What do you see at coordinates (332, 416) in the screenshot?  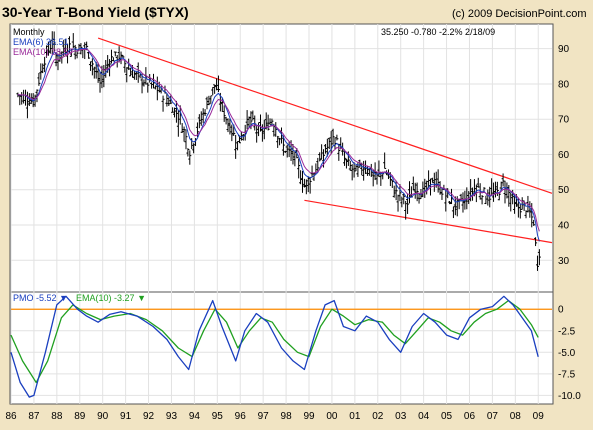 I see `x-tick-label: 00` at bounding box center [332, 416].